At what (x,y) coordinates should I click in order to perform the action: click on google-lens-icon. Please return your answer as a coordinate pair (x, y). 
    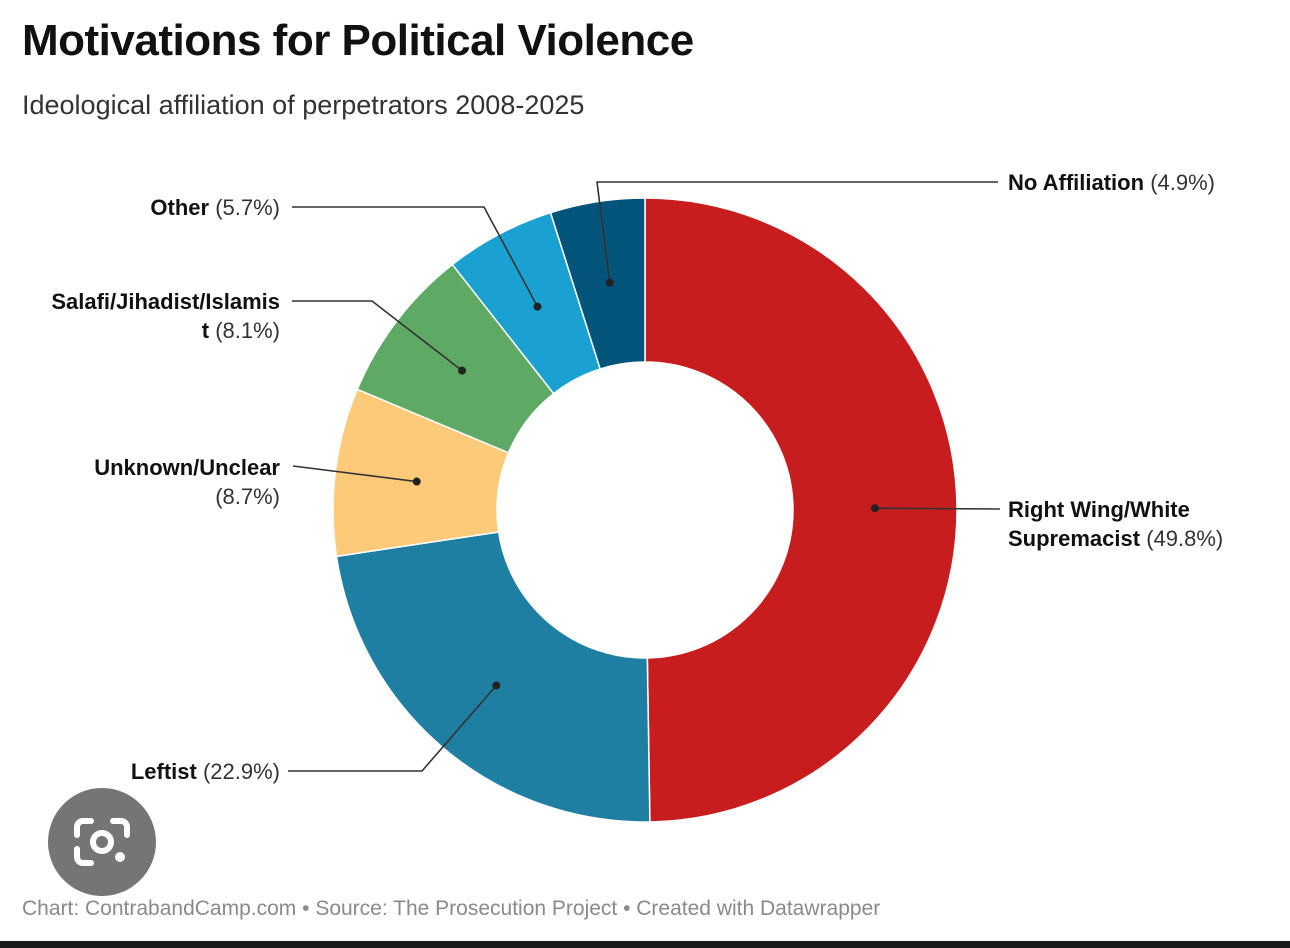
    Looking at the image, I should click on (102, 842).